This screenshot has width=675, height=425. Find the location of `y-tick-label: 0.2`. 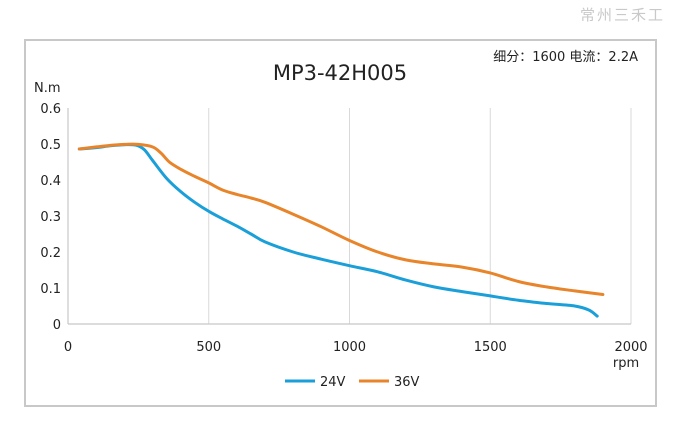

y-tick-label: 0.2 is located at coordinates (50, 253).